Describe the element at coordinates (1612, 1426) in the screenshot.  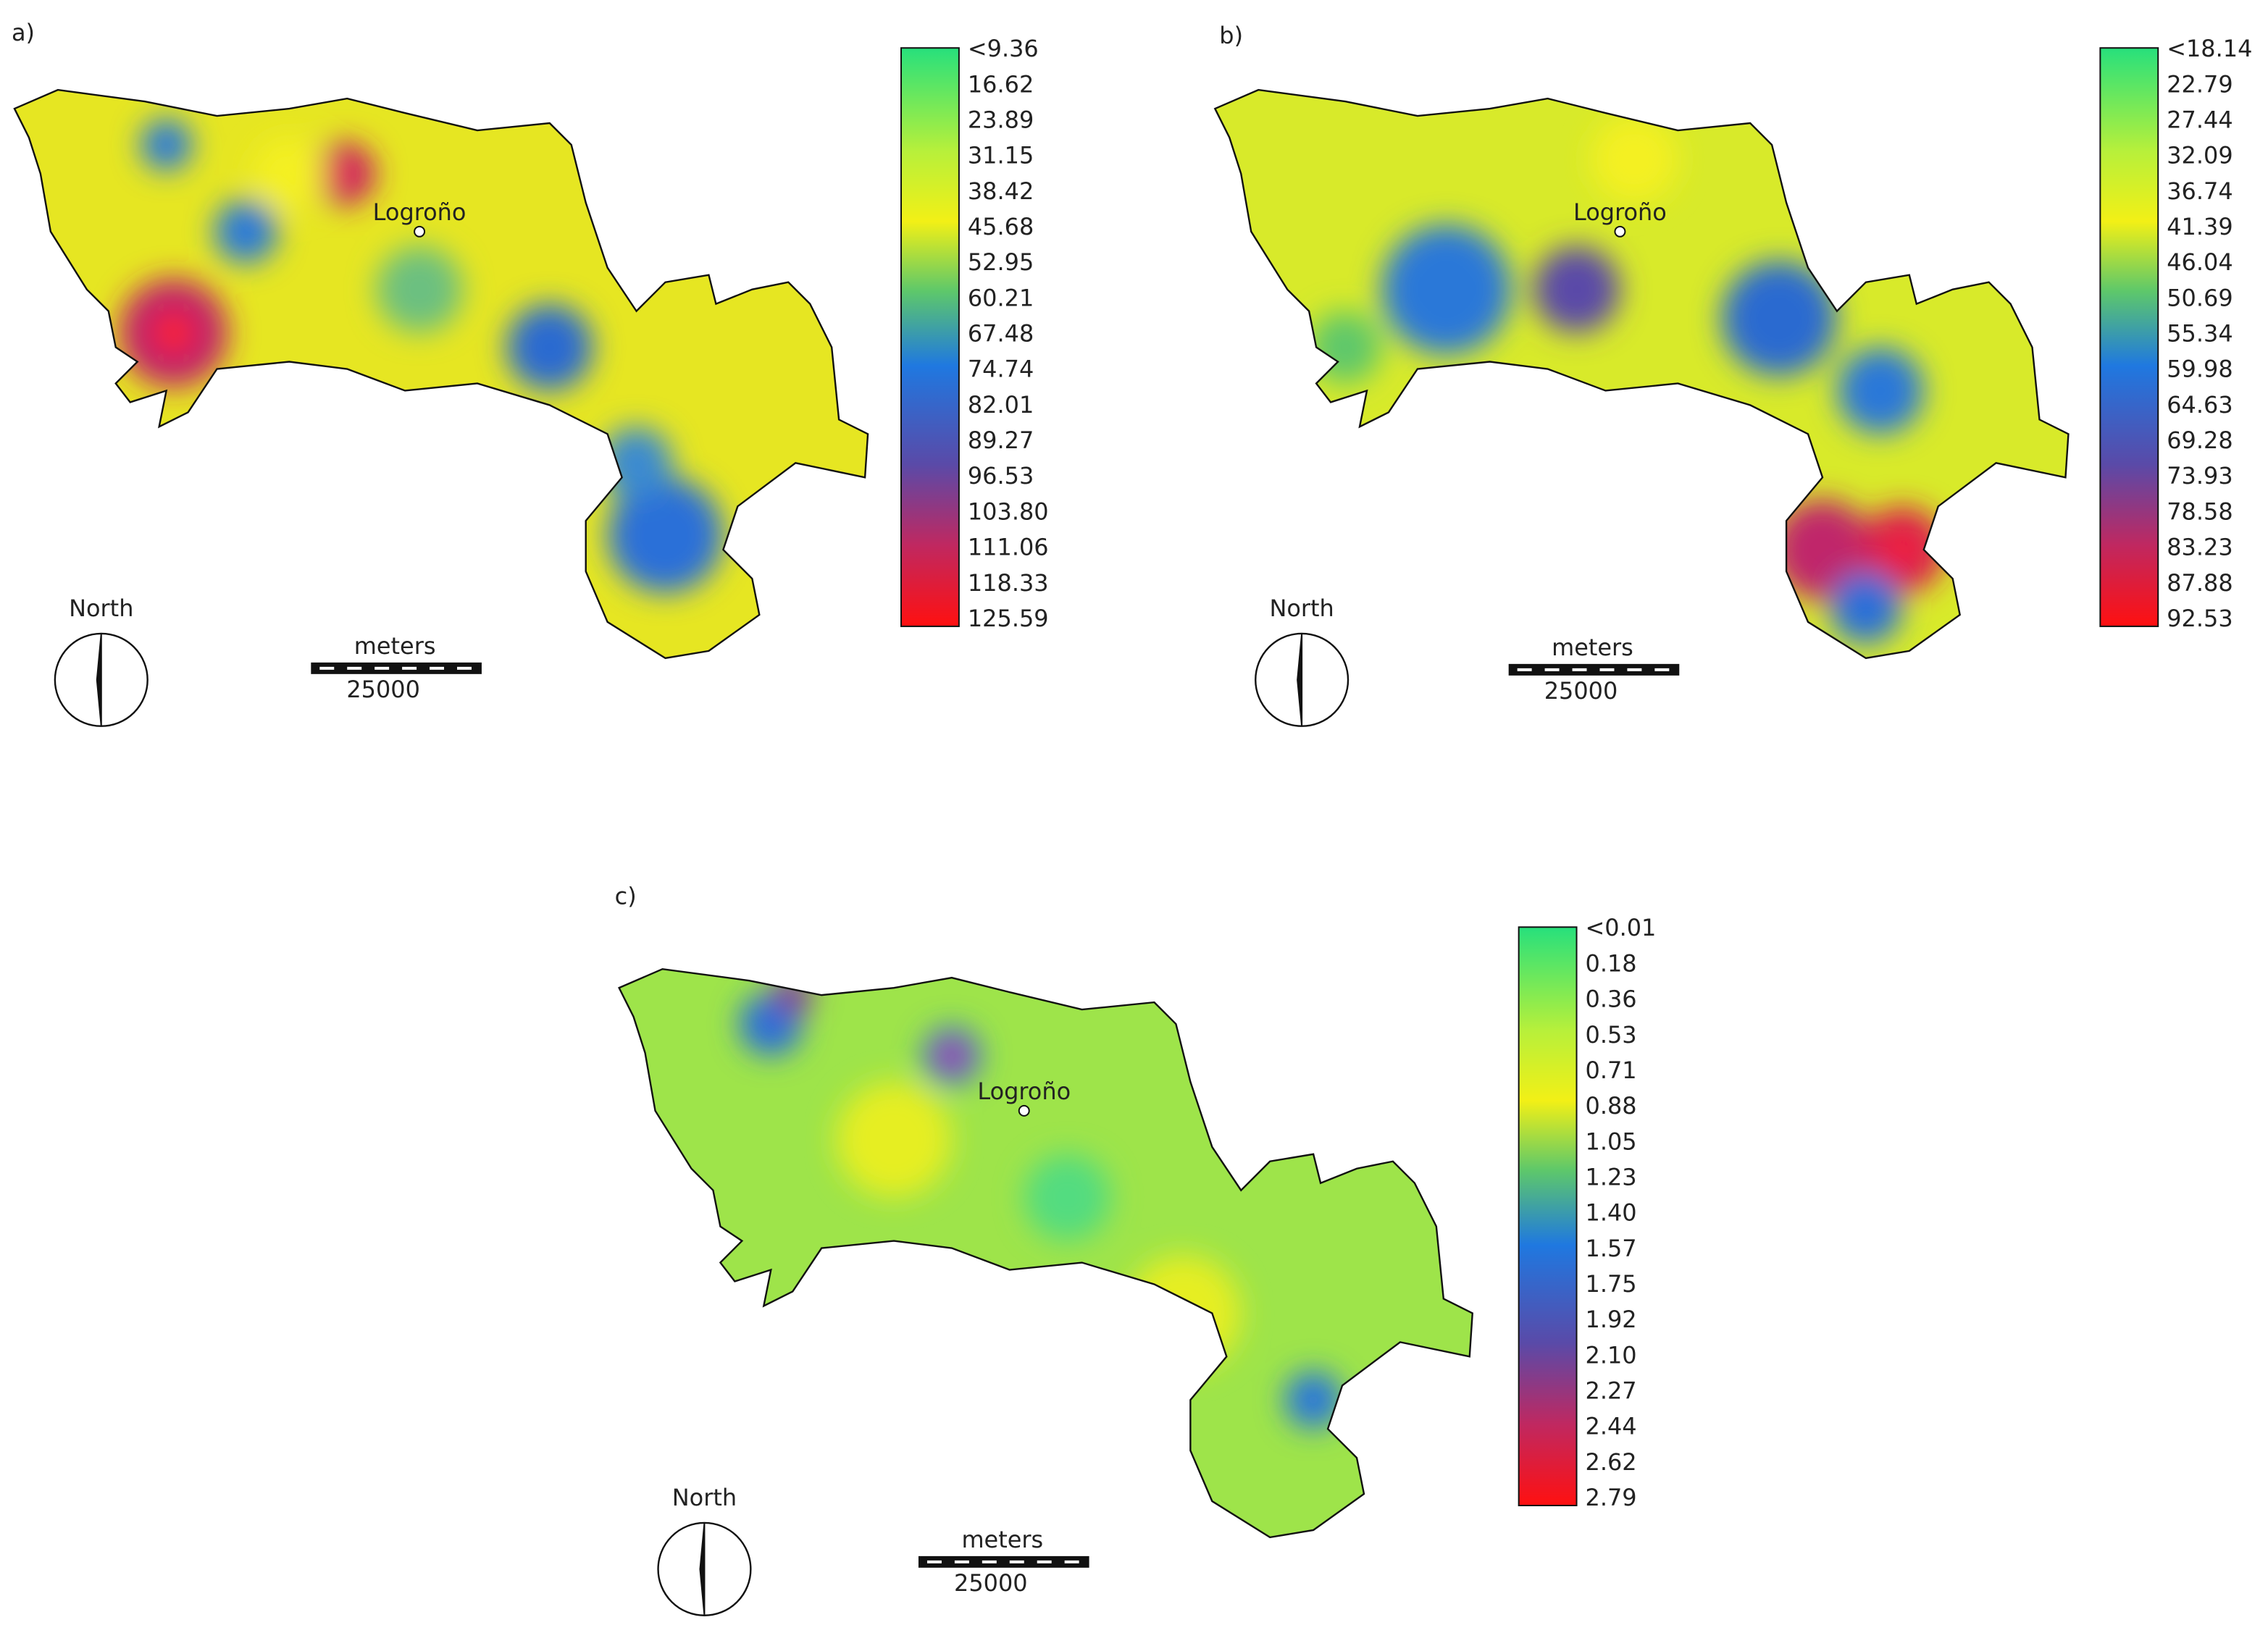
I see `legend-label: 2.44` at that location.